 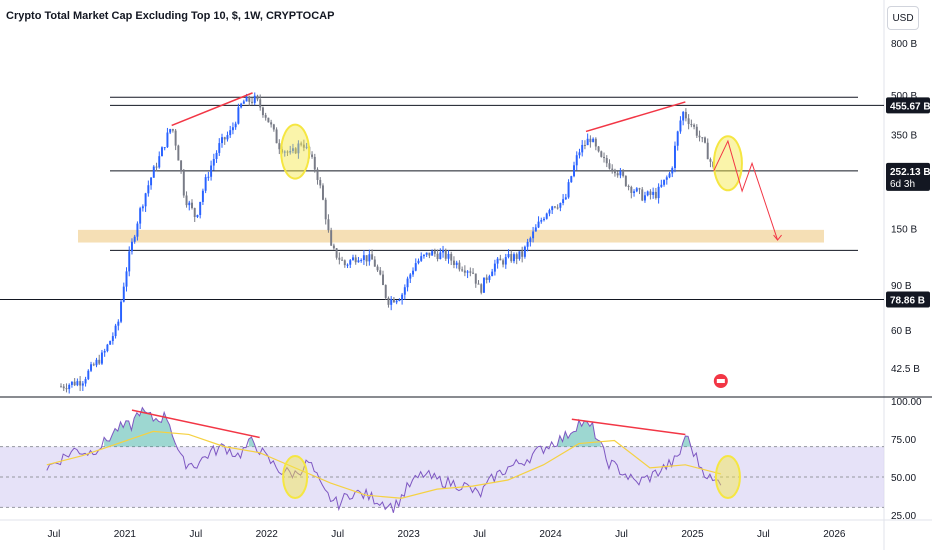 What do you see at coordinates (140, 427) in the screenshot?
I see `rsi-overbought-fill` at bounding box center [140, 427].